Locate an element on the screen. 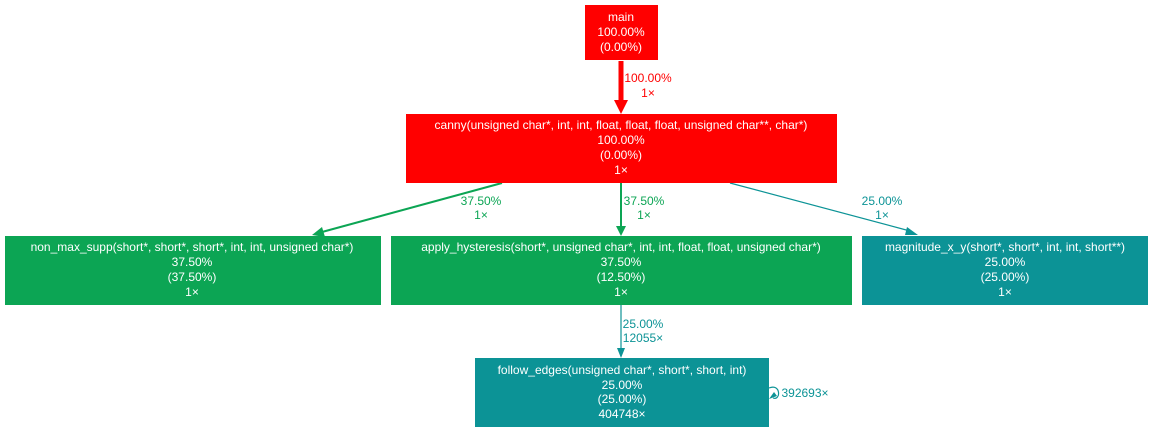 The height and width of the screenshot is (433, 1154). node-self-percent: (12.50%) is located at coordinates (621, 277).